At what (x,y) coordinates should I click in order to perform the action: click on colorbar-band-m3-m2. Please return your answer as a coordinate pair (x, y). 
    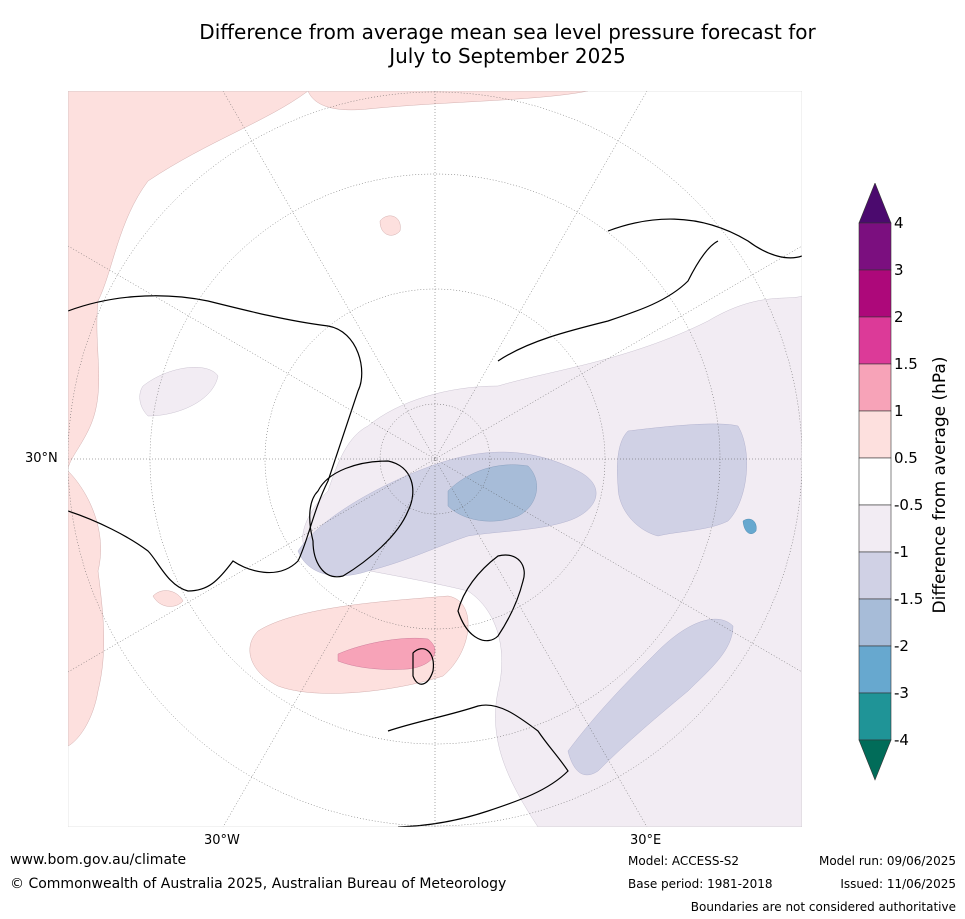
    Looking at the image, I should click on (875, 669).